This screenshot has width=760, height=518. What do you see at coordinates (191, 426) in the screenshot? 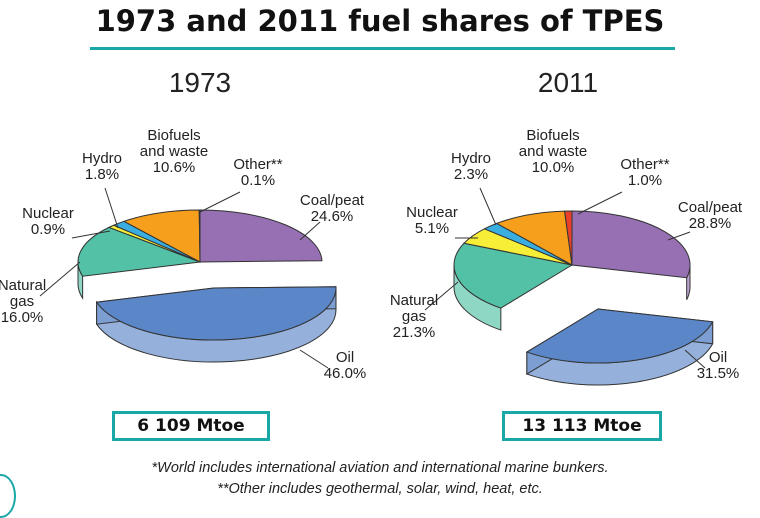
I see `total-1973: 6 109 Mtoe` at bounding box center [191, 426].